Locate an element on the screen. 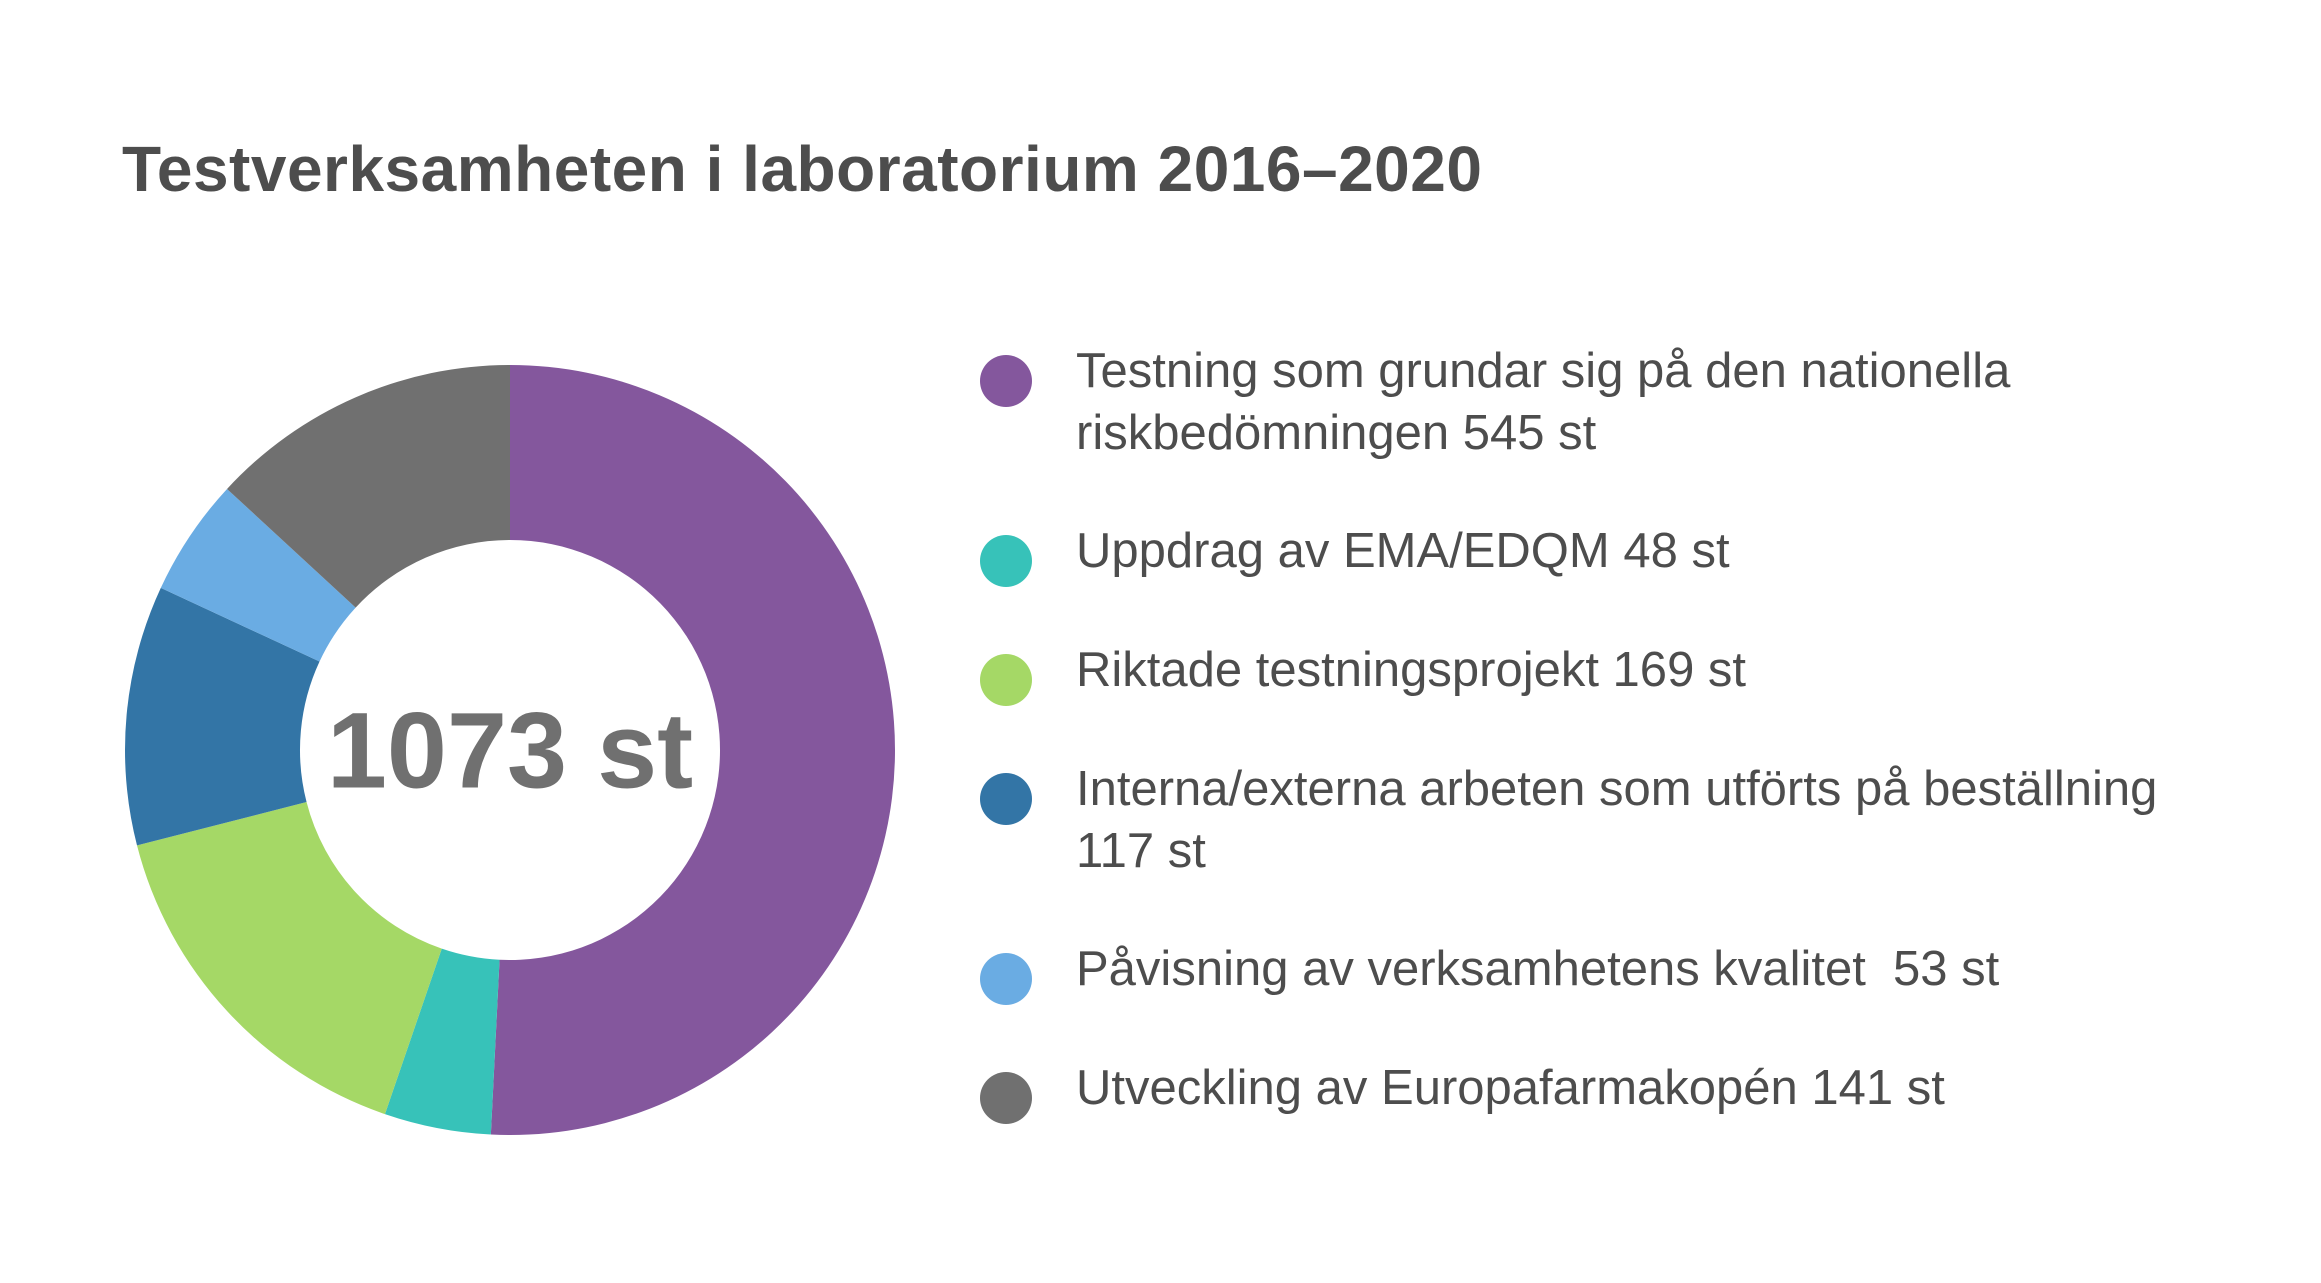 This screenshot has height=1283, width=2321. legend-item: Uppdrag av EMA/EDQM 48 st is located at coordinates (1620, 553).